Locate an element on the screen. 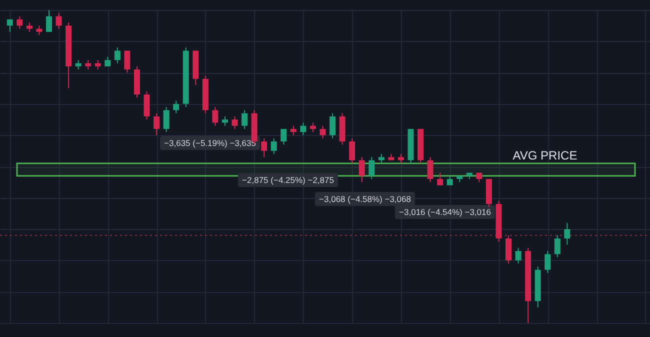 The image size is (650, 337). band-label: AVG PRICE is located at coordinates (545, 155).